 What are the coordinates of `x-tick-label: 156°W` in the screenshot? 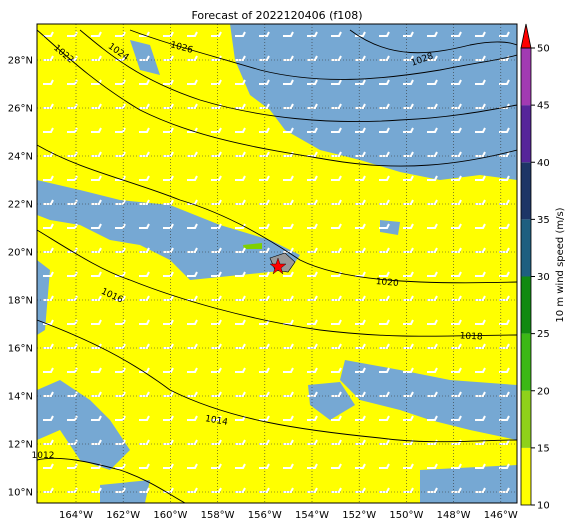 It's located at (265, 515).